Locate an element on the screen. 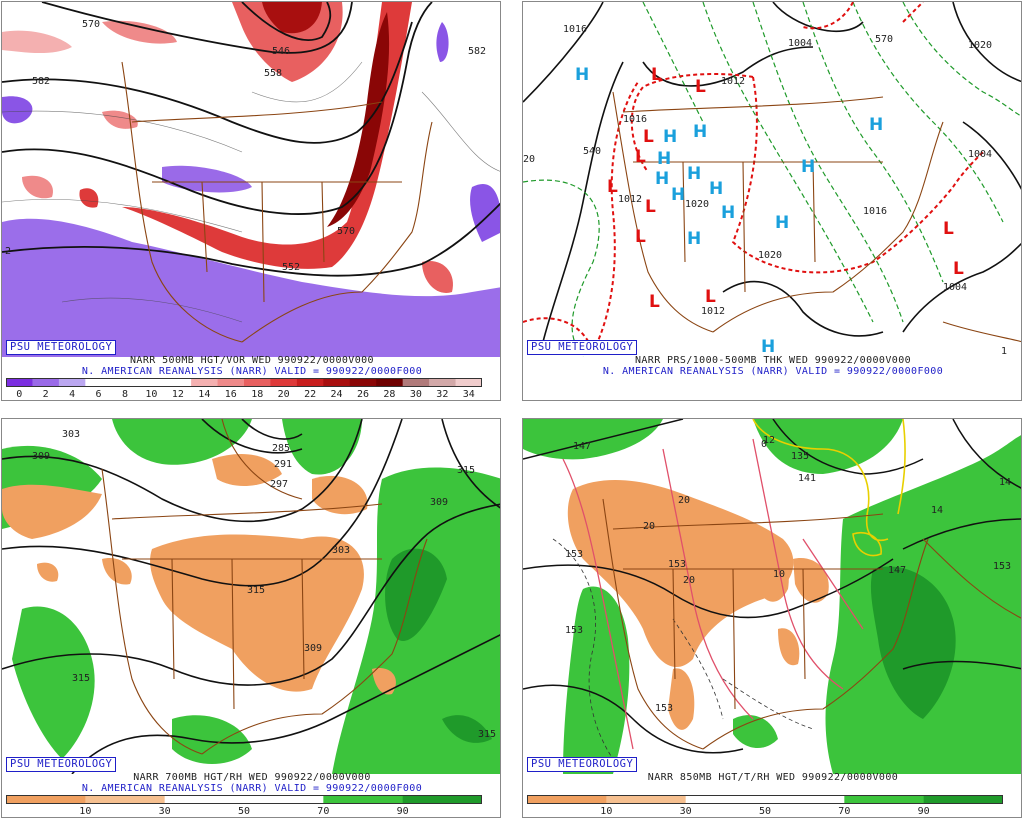  contour-label: 546 is located at coordinates (281, 51).